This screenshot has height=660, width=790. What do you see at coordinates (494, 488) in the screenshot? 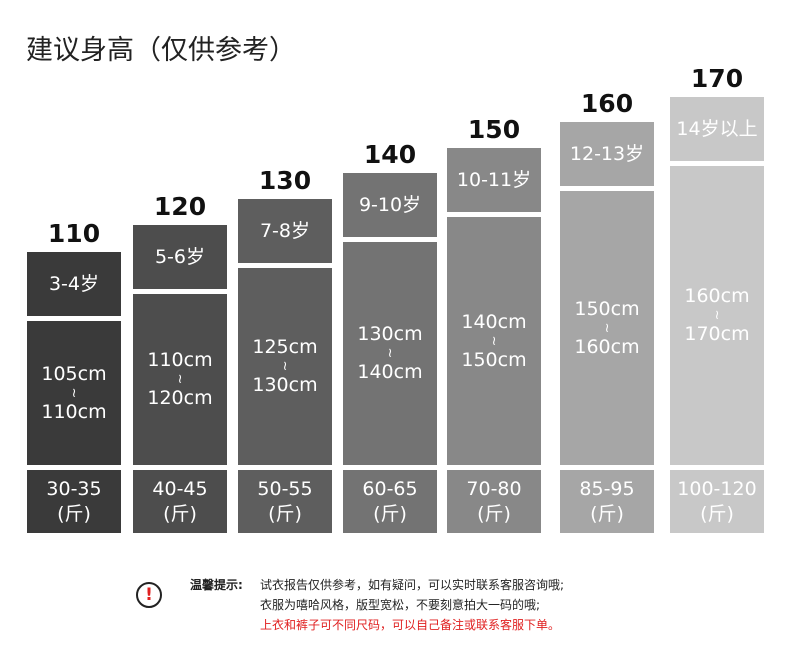
I see `weight: 70-80` at bounding box center [494, 488].